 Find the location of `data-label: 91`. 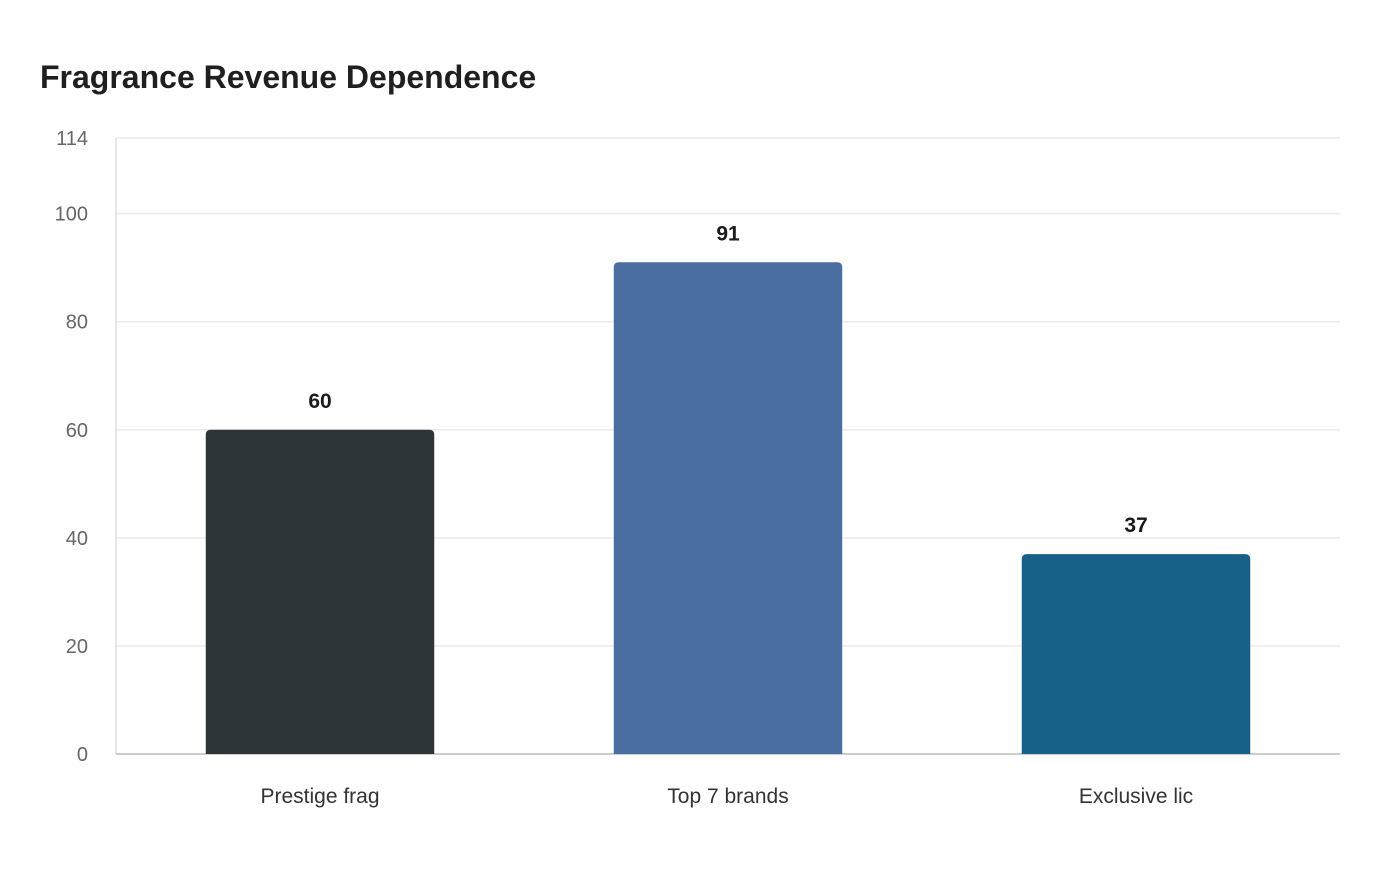

data-label: 91 is located at coordinates (728, 233).